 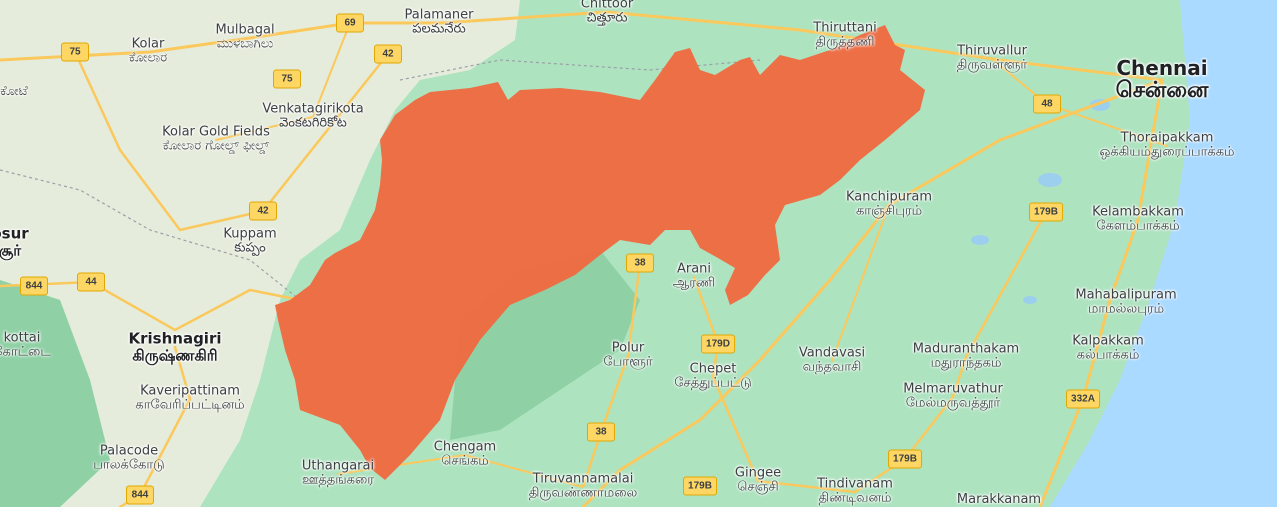 I want to click on place-name: Vandavasi, so click(x=832, y=353).